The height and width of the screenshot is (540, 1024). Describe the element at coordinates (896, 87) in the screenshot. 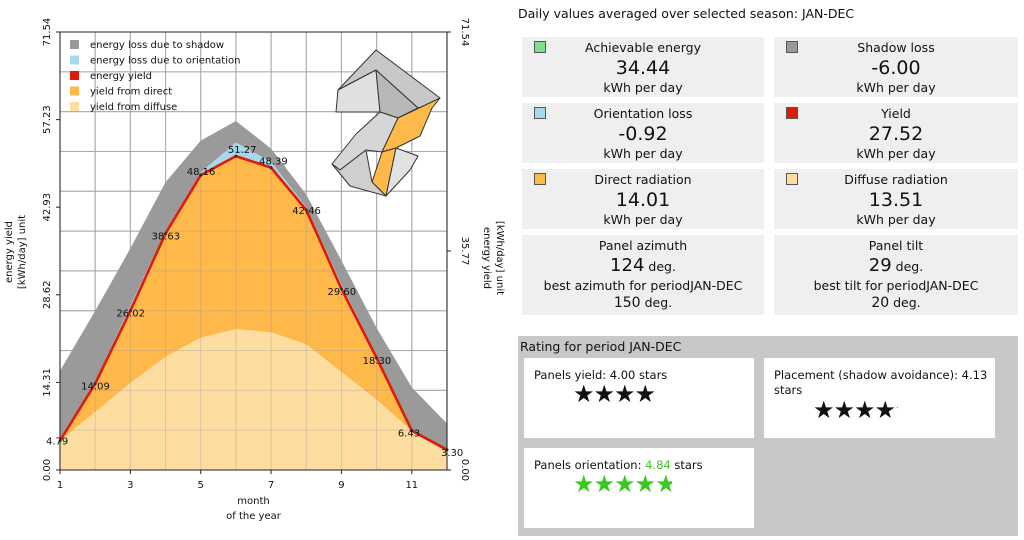

I see `shadow-loss-unit: kWh per day` at that location.